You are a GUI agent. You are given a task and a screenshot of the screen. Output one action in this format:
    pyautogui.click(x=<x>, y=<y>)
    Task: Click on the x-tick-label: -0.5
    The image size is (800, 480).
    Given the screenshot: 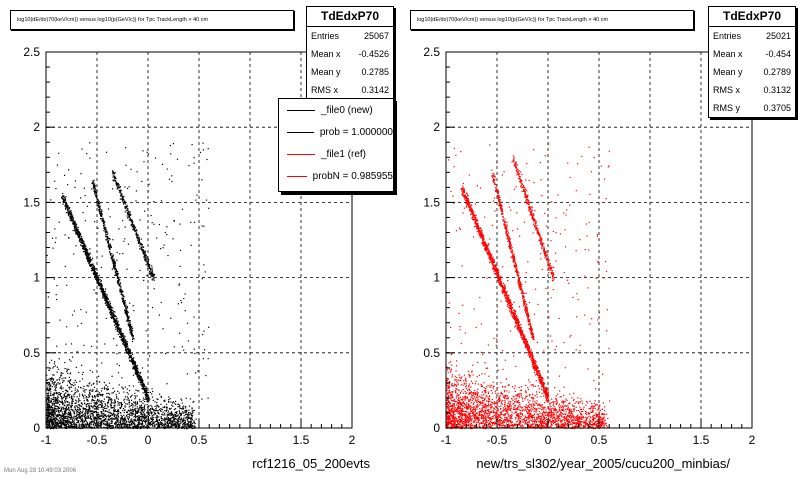 What is the action you would take?
    pyautogui.click(x=97, y=440)
    